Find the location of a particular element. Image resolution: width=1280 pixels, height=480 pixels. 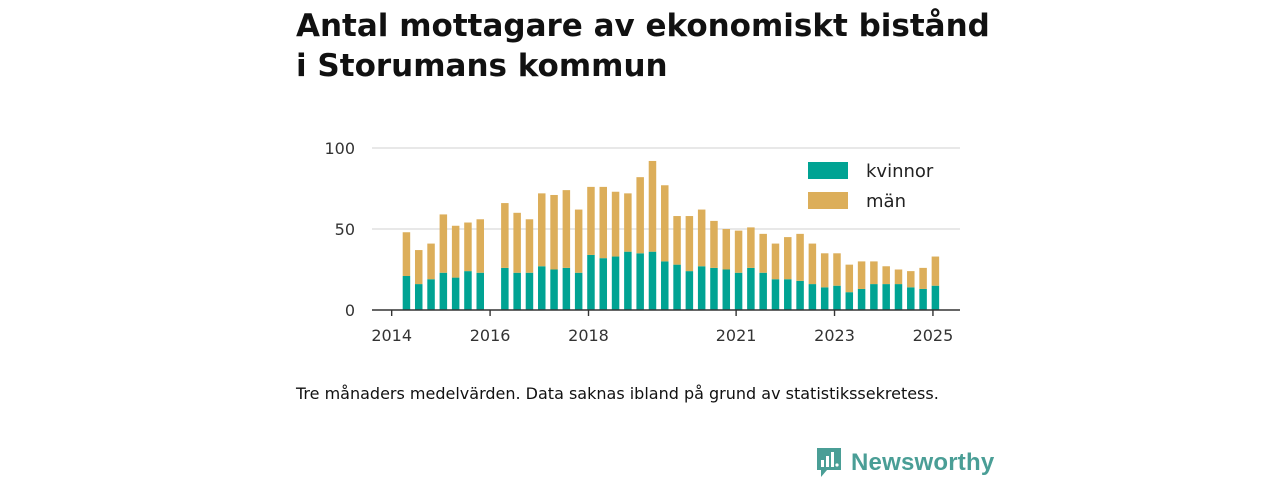

legend-swatch-kvinnor is located at coordinates (828, 170).